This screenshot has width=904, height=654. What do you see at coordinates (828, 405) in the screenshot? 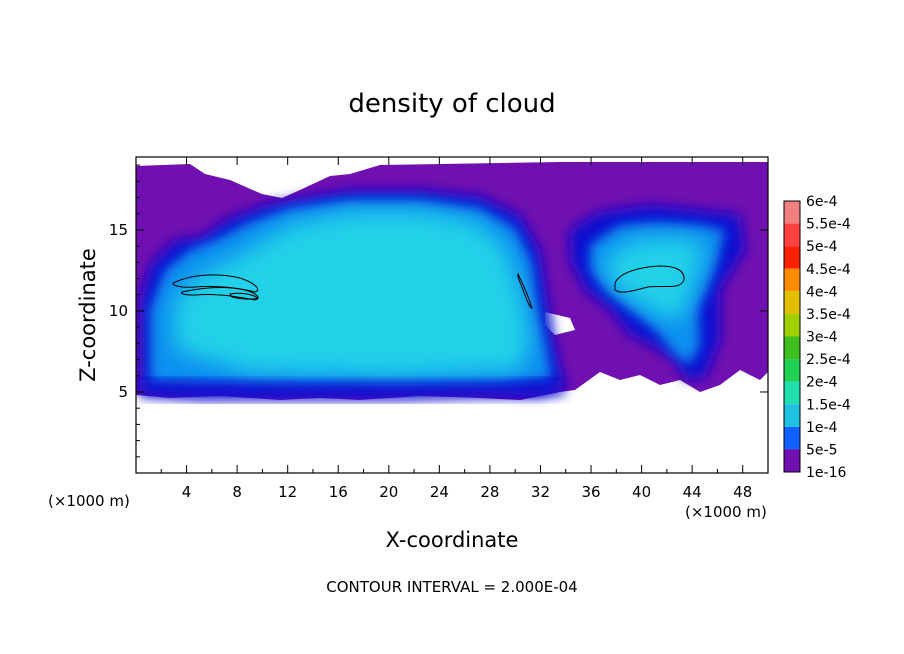
I see `colorbar-label: 1.5e-4` at bounding box center [828, 405].